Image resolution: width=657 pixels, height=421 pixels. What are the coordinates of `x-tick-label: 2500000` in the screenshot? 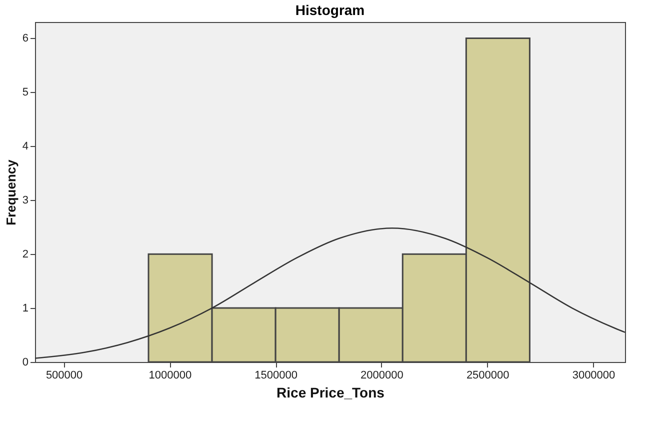 It's located at (488, 376).